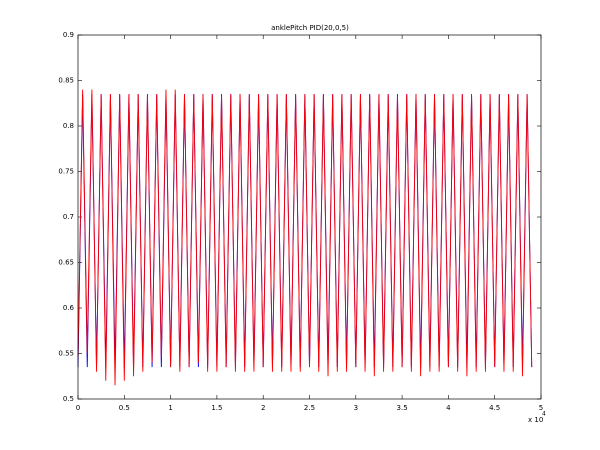 The width and height of the screenshot is (600, 450). What do you see at coordinates (69, 308) in the screenshot?
I see `y-tick-label: 0.6` at bounding box center [69, 308].